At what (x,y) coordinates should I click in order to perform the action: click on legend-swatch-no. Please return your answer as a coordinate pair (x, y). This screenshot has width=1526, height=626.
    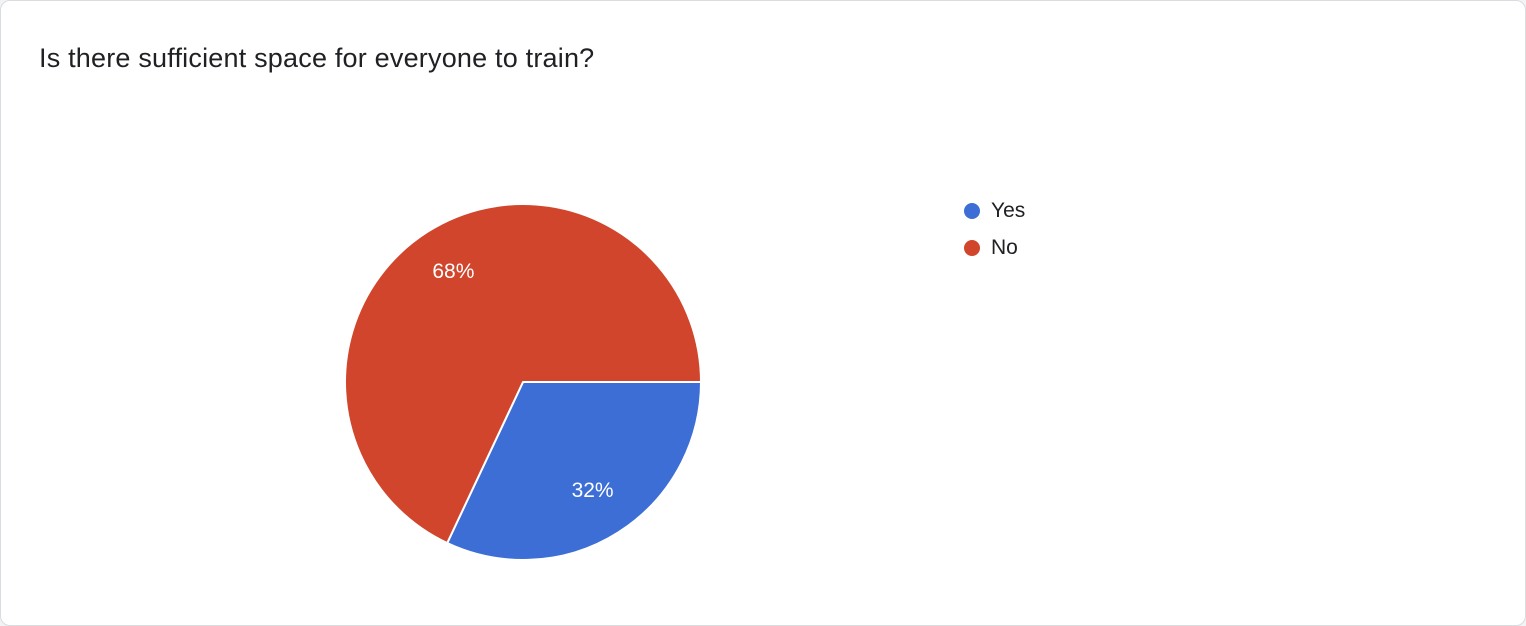
    Looking at the image, I should click on (972, 248).